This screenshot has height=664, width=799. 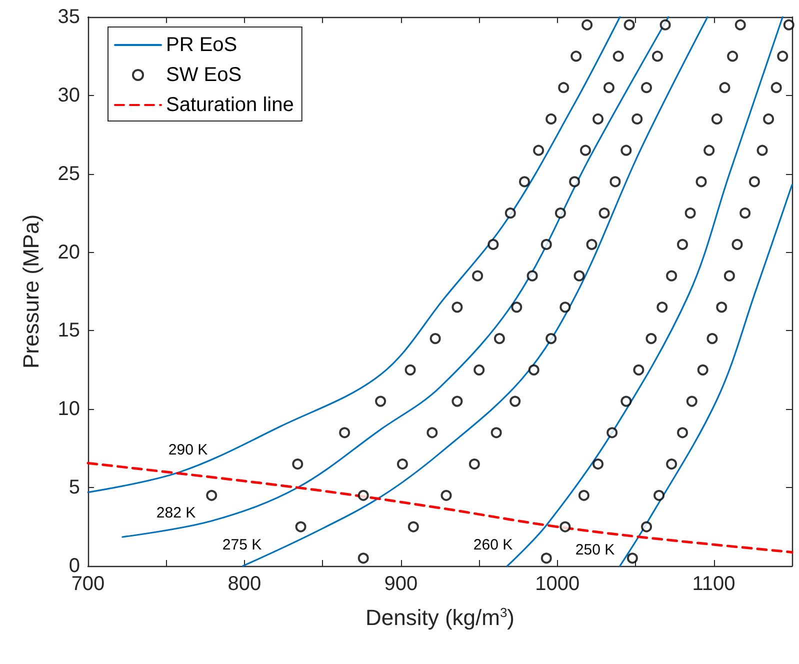 I want to click on annotation: 250 K, so click(x=595, y=550).